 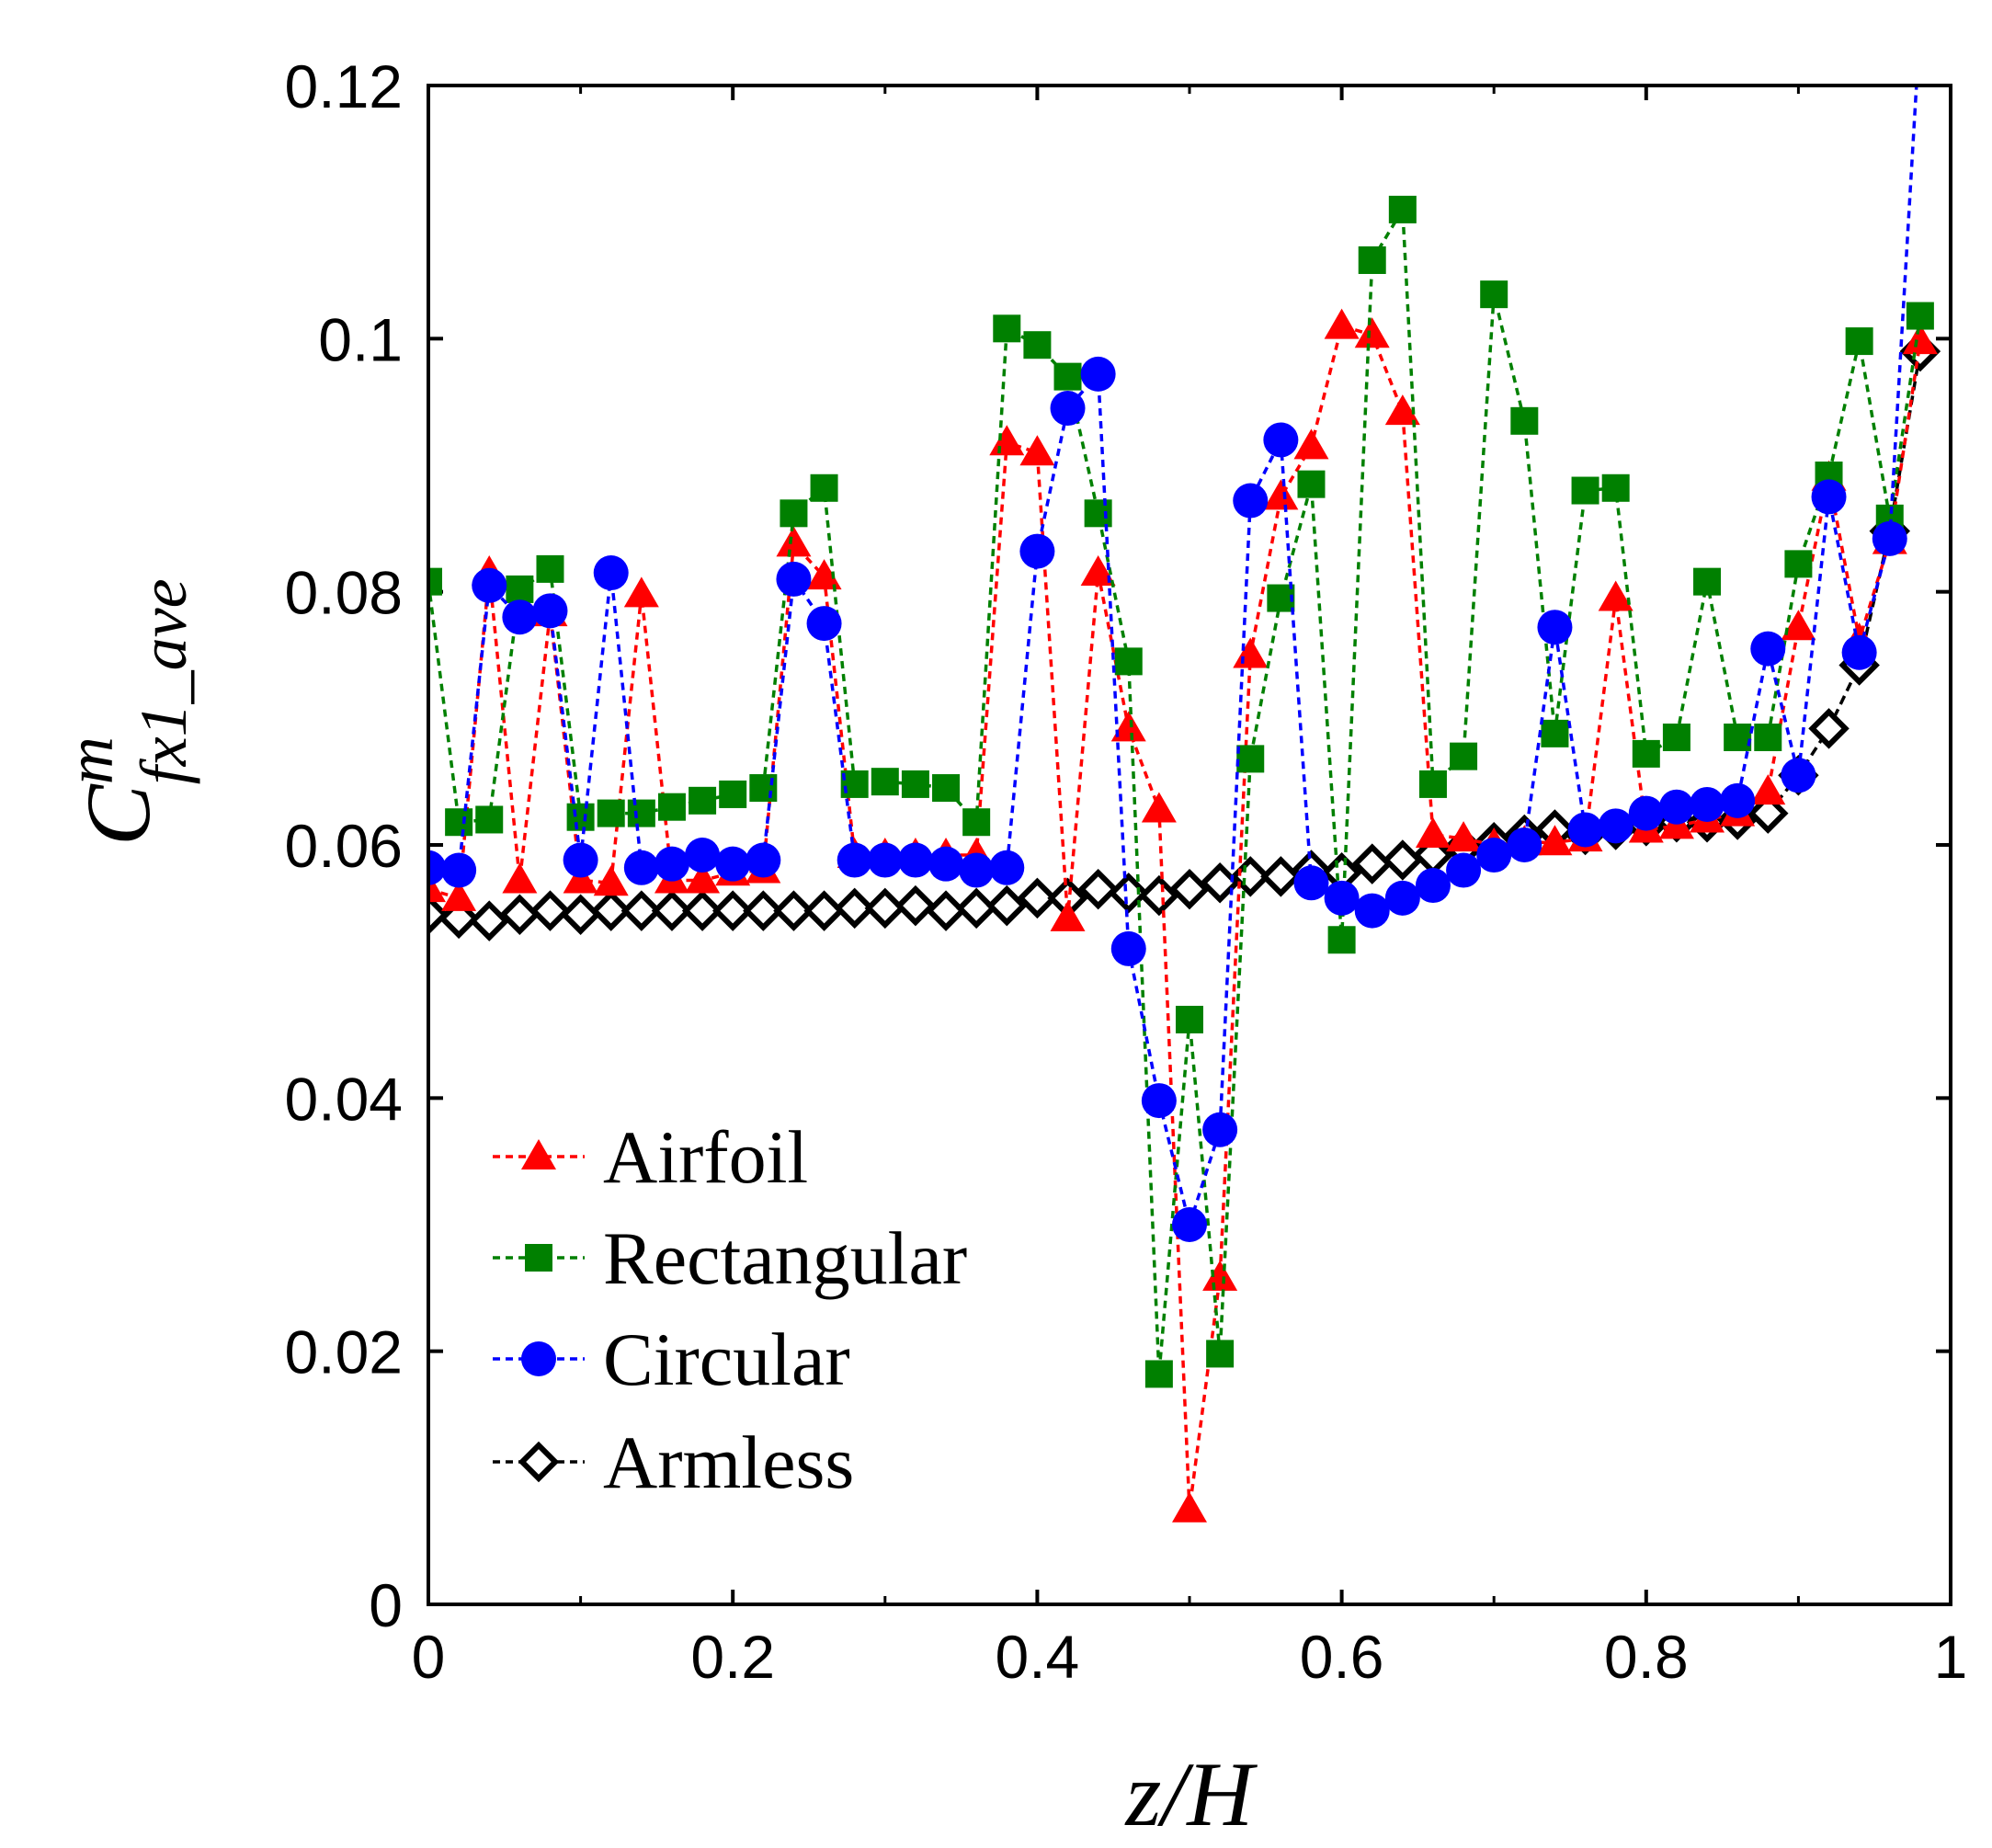 I want to click on legend-item-airfoil: Airfoil, so click(x=650, y=1157).